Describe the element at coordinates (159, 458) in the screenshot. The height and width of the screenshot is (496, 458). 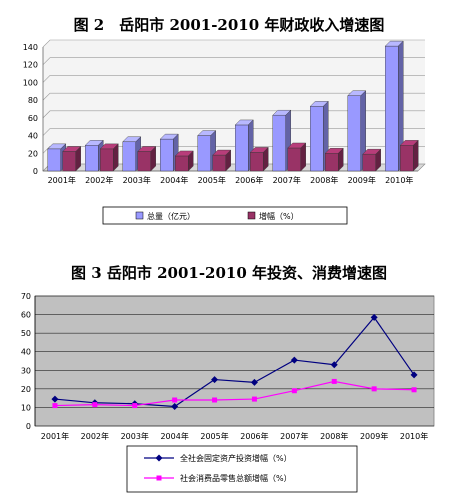
I see `legend-marker-s1` at that location.